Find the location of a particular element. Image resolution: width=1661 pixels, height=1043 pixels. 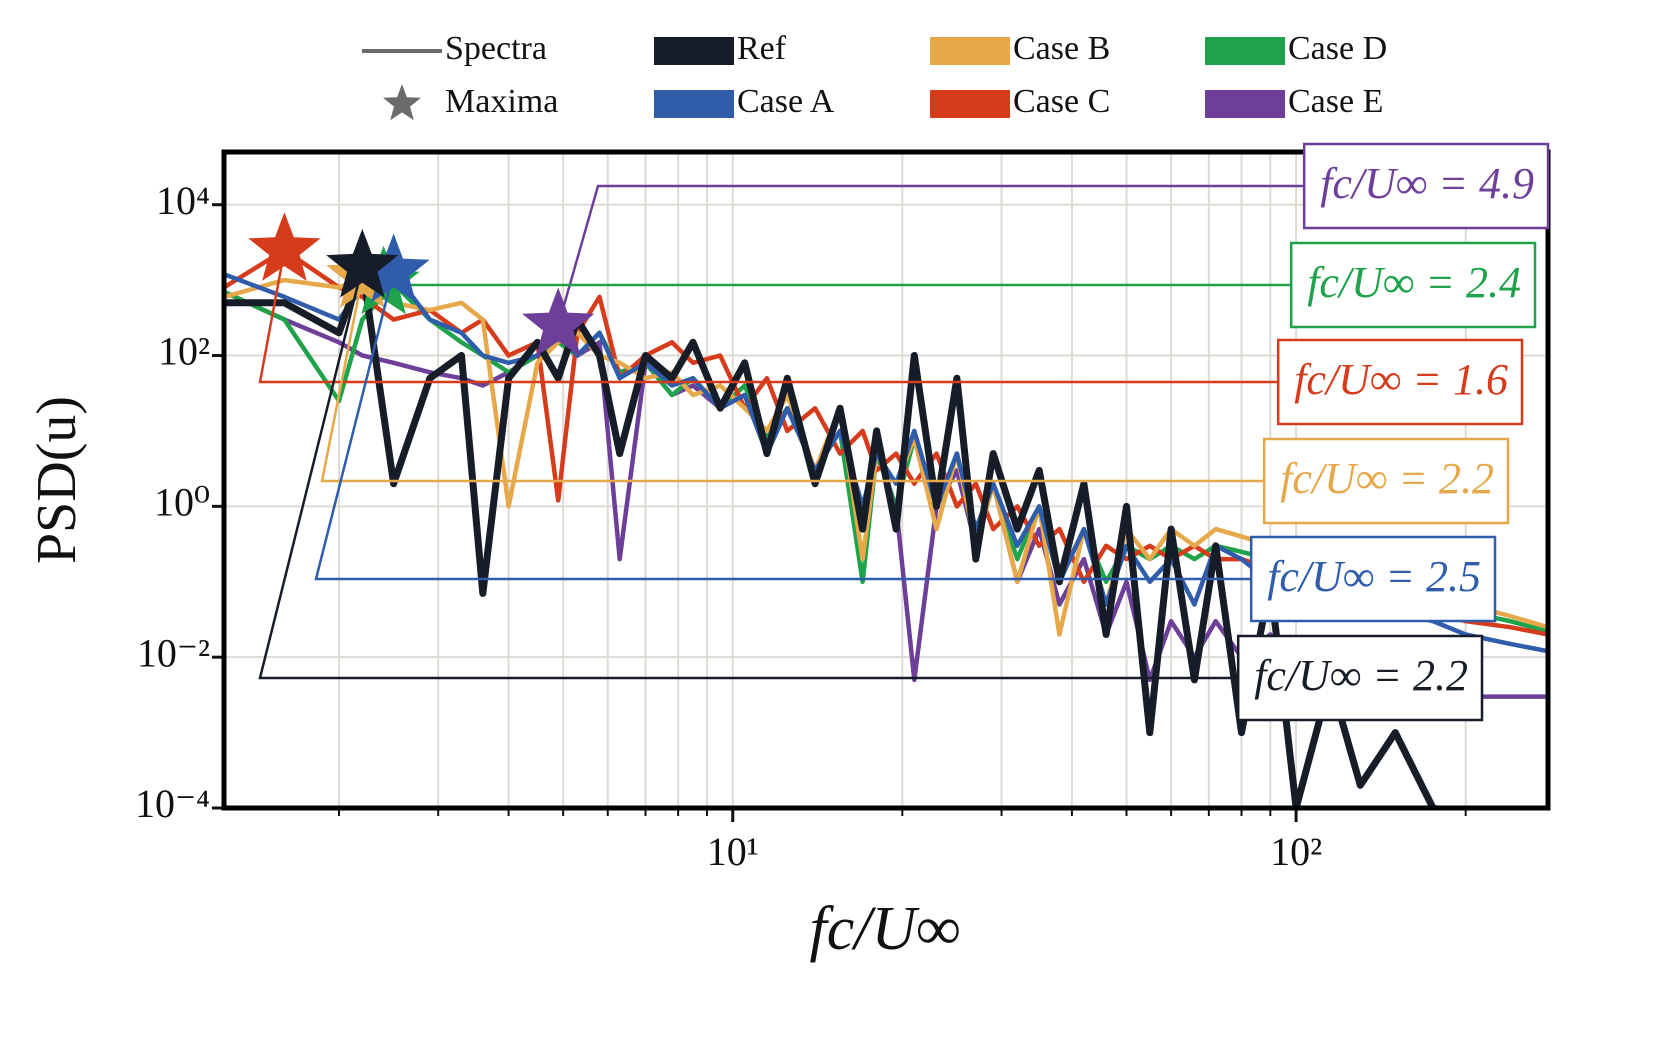

x-axis-label: fc/U∞ is located at coordinates (885, 929).